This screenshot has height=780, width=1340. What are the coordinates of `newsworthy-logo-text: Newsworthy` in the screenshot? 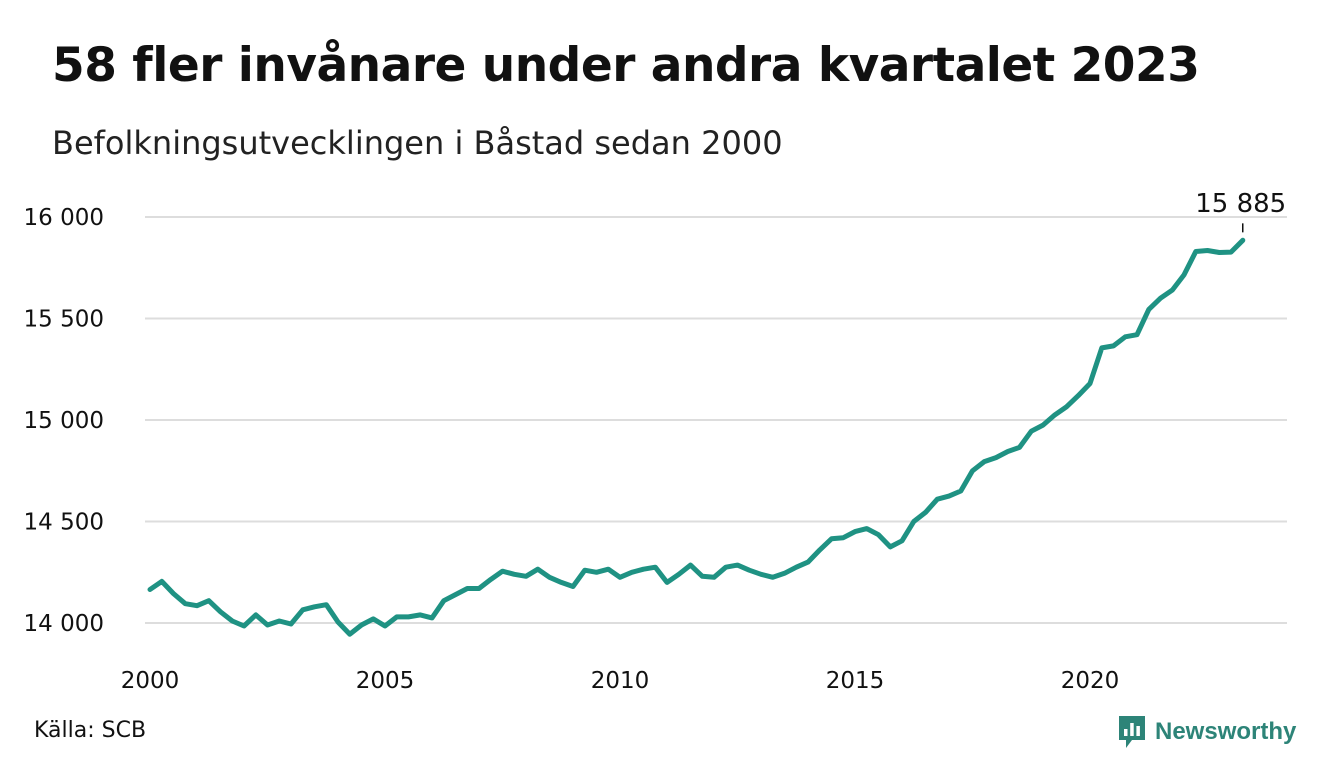 It's located at (1226, 731).